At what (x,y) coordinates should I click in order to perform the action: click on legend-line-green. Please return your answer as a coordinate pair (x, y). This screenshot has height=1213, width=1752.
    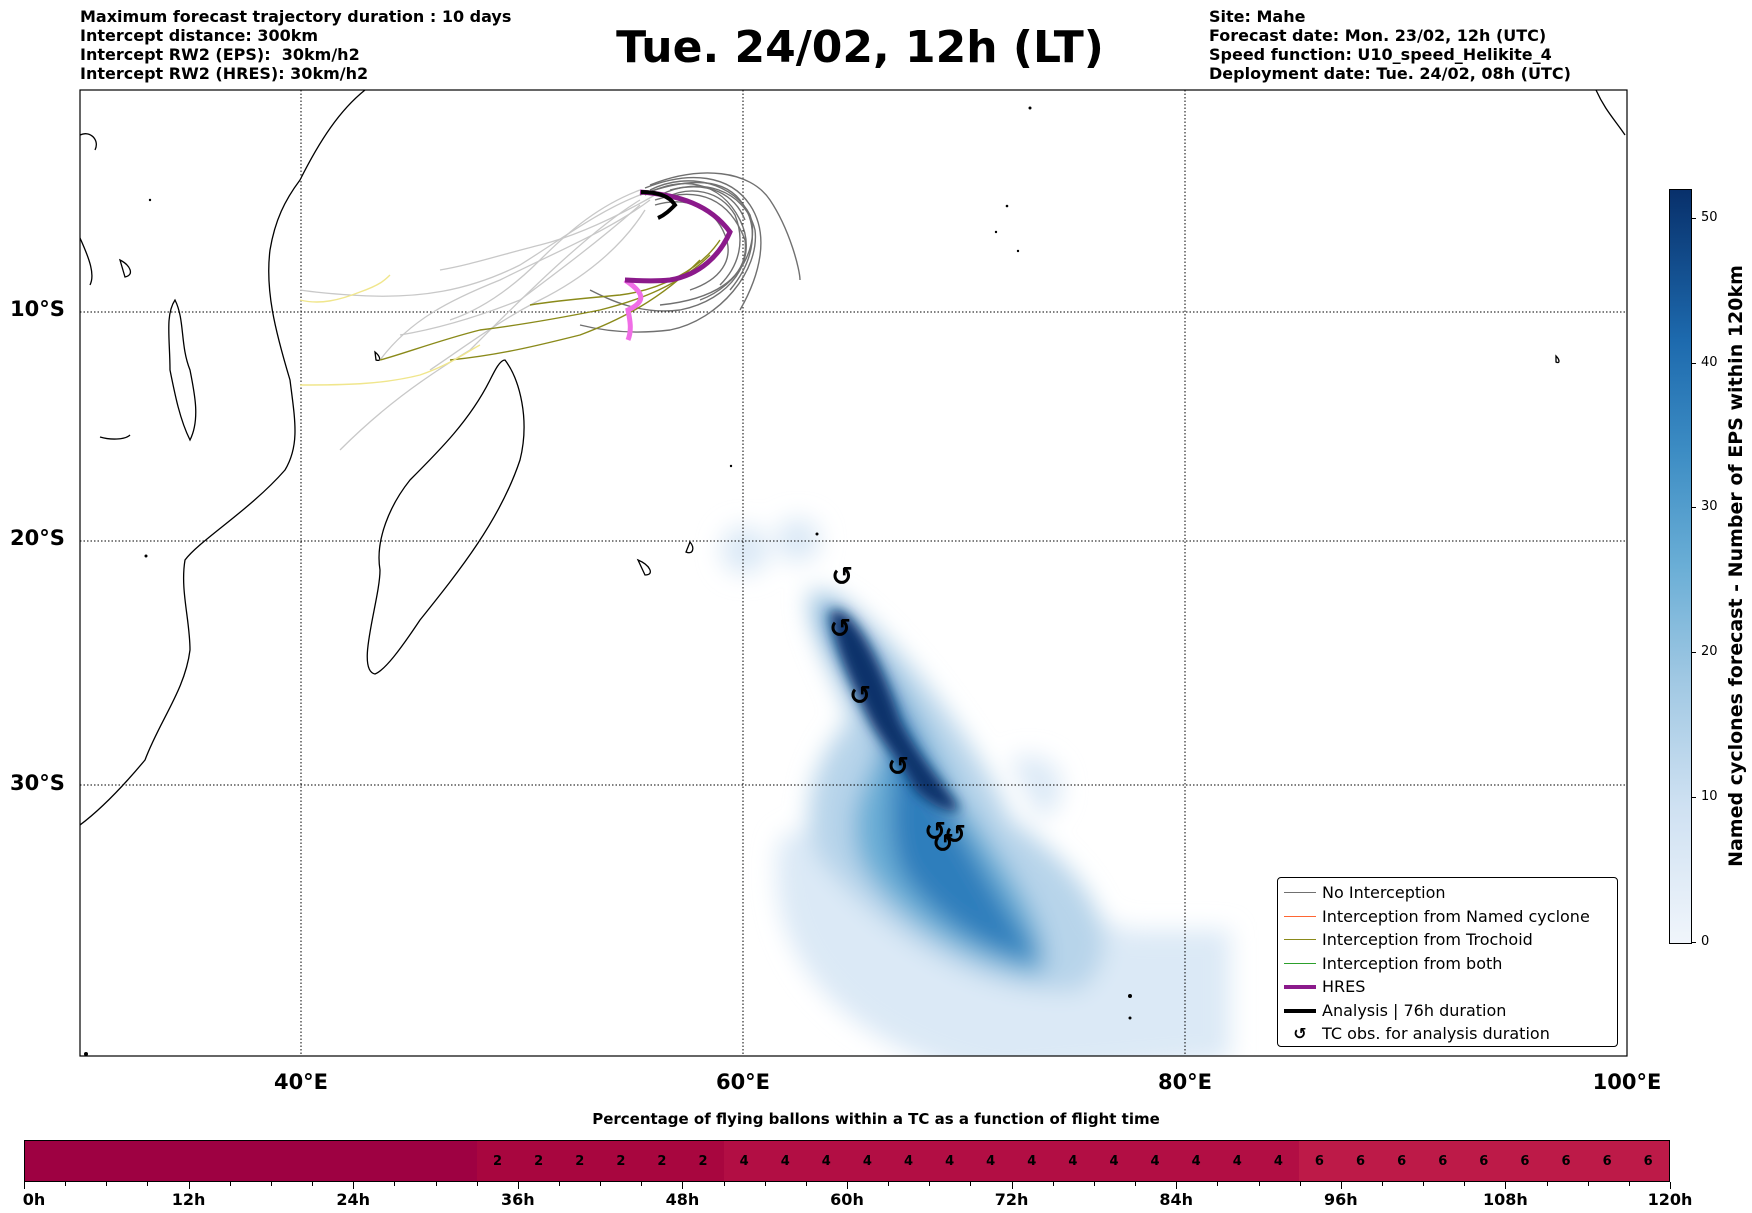
    Looking at the image, I should click on (1300, 963).